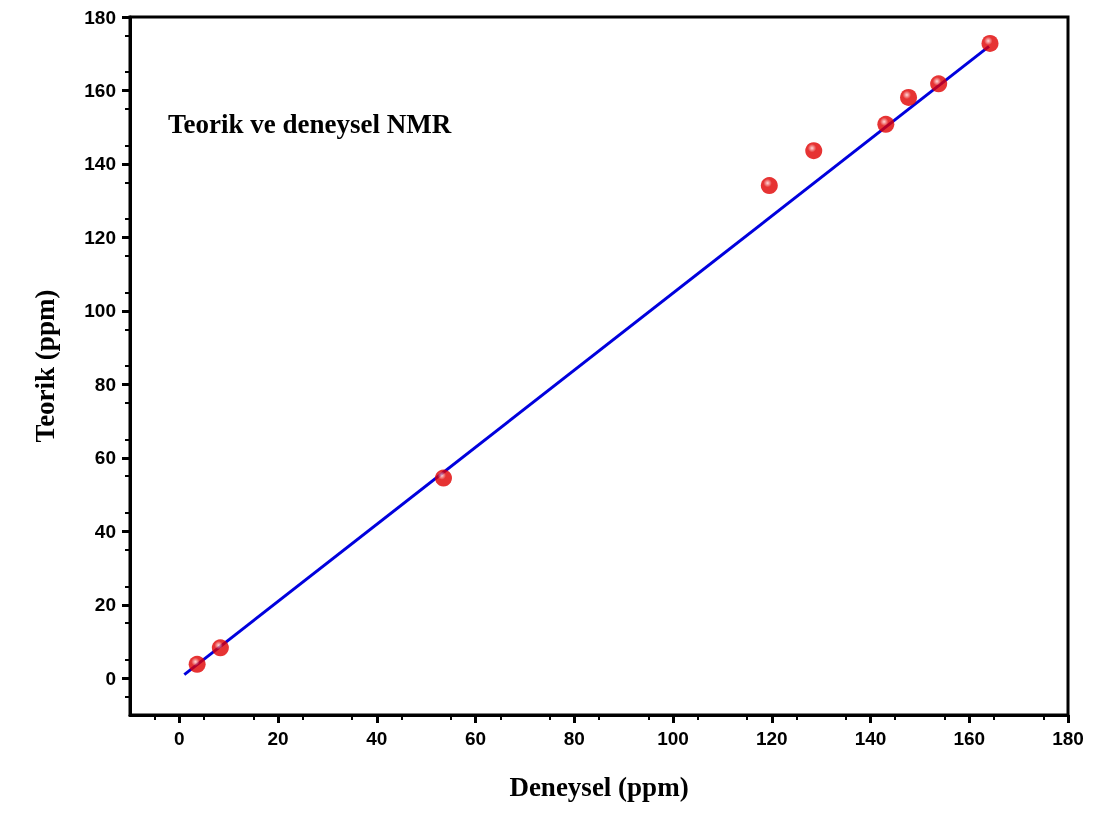 This screenshot has height=834, width=1106. What do you see at coordinates (105, 458) in the screenshot?
I see `y-tick-label: 60` at bounding box center [105, 458].